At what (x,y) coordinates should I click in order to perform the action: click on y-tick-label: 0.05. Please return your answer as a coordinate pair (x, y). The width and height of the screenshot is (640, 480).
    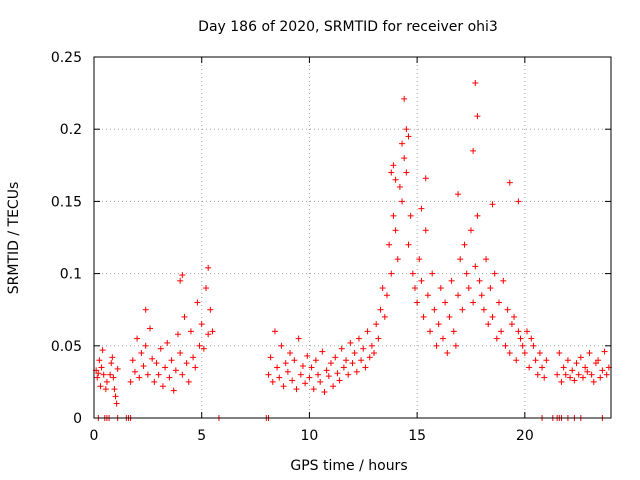
    Looking at the image, I should click on (66, 347).